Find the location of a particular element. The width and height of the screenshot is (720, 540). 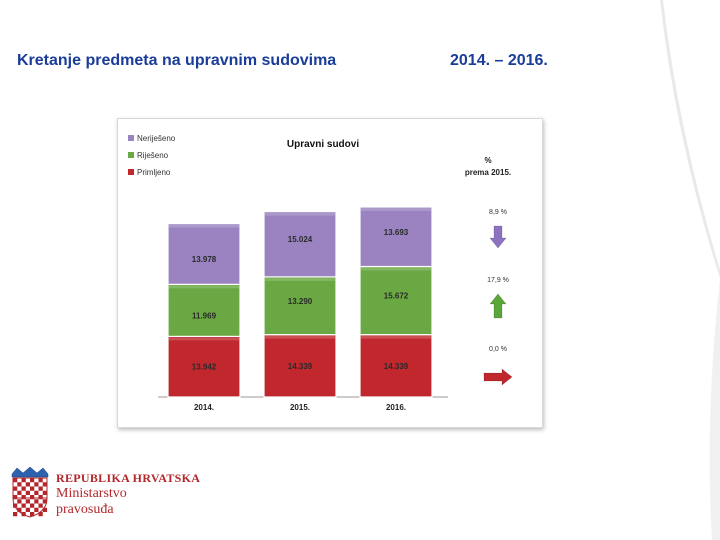

arrow-down-icon is located at coordinates (498, 237).